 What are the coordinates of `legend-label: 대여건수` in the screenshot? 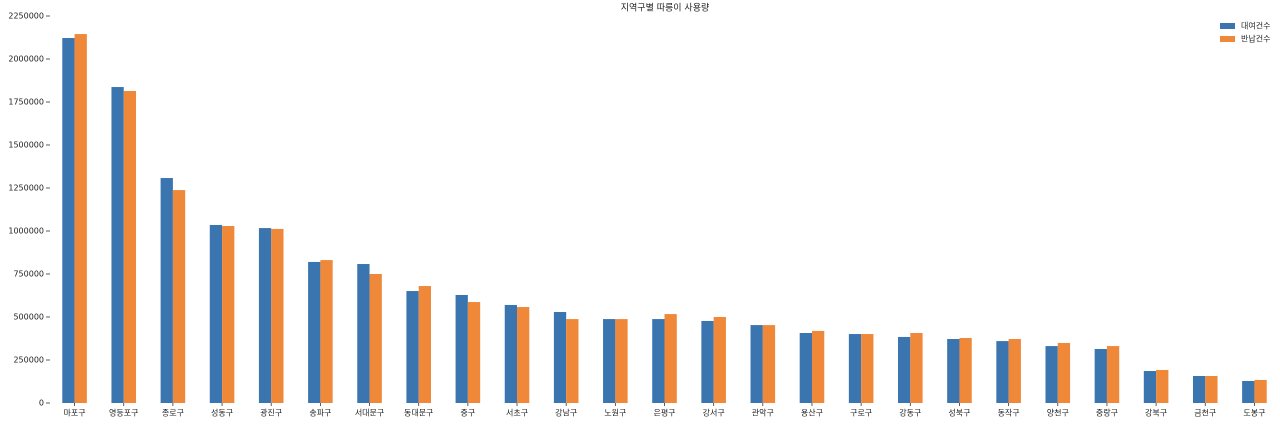 It's located at (1255, 26).